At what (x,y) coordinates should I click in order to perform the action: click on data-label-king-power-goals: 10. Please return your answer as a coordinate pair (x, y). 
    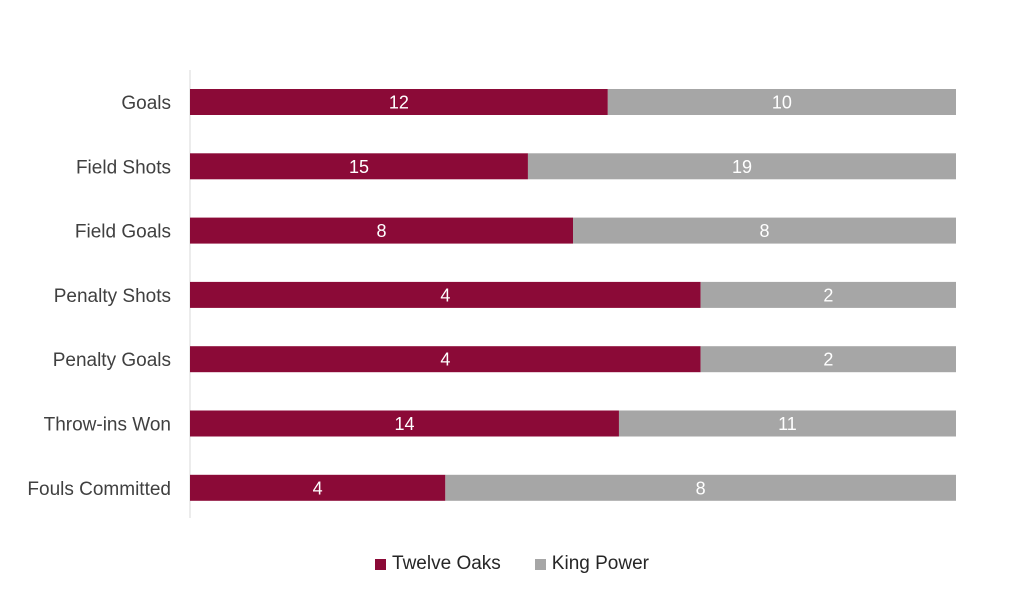
    Looking at the image, I should click on (782, 103).